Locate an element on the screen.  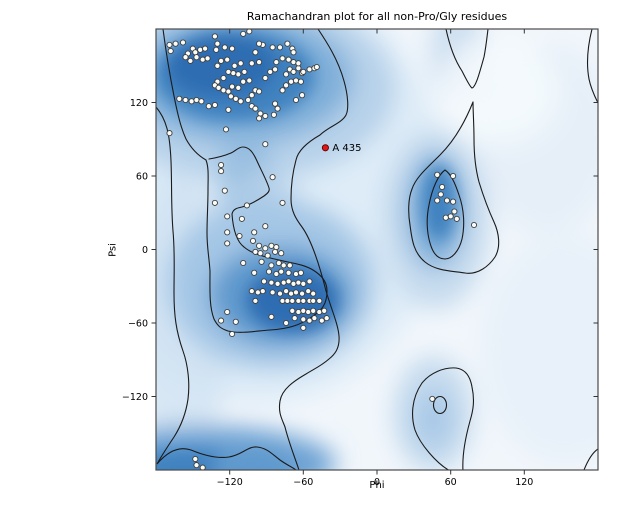
y-tick-label: 0 is located at coordinates (145, 250).